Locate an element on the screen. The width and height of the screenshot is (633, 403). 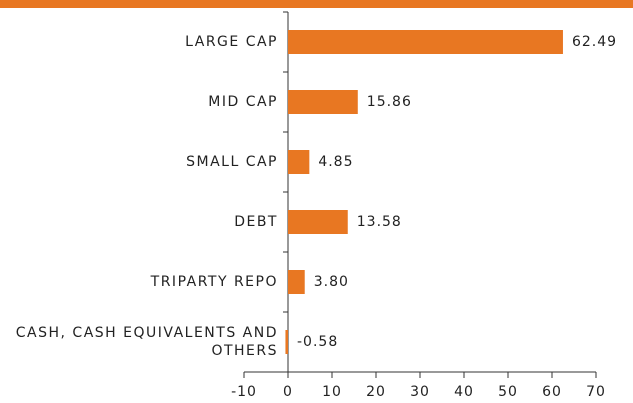
value-label: 3.80 is located at coordinates (331, 282).